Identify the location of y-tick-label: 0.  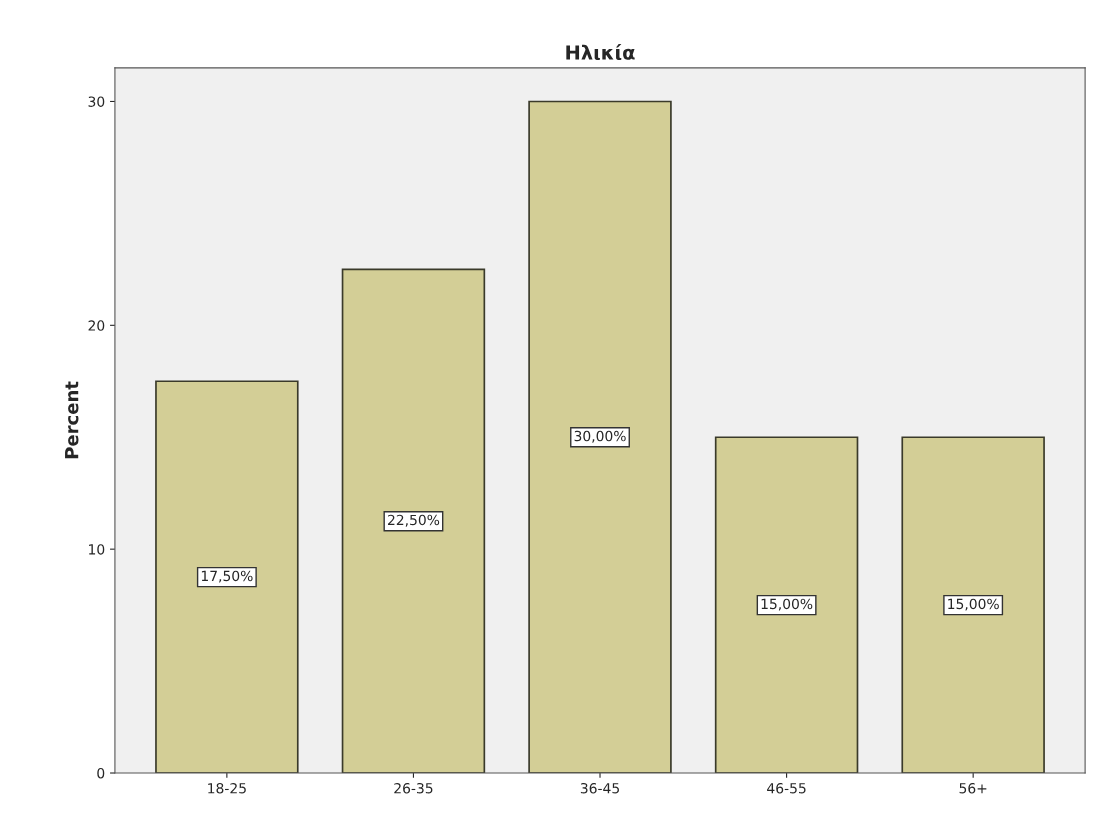
(101, 773).